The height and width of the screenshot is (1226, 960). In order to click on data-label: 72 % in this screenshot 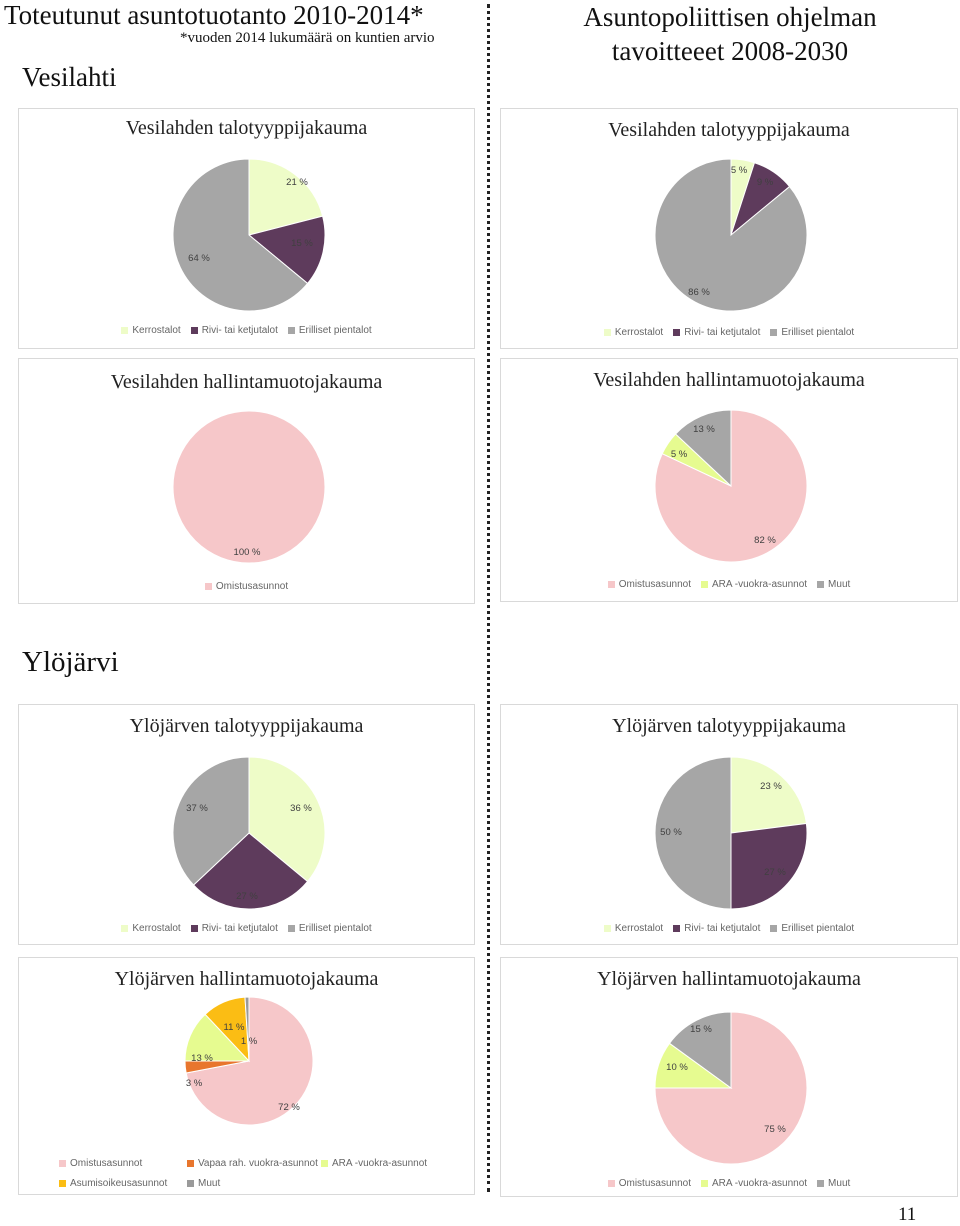, I will do `click(289, 1107)`.